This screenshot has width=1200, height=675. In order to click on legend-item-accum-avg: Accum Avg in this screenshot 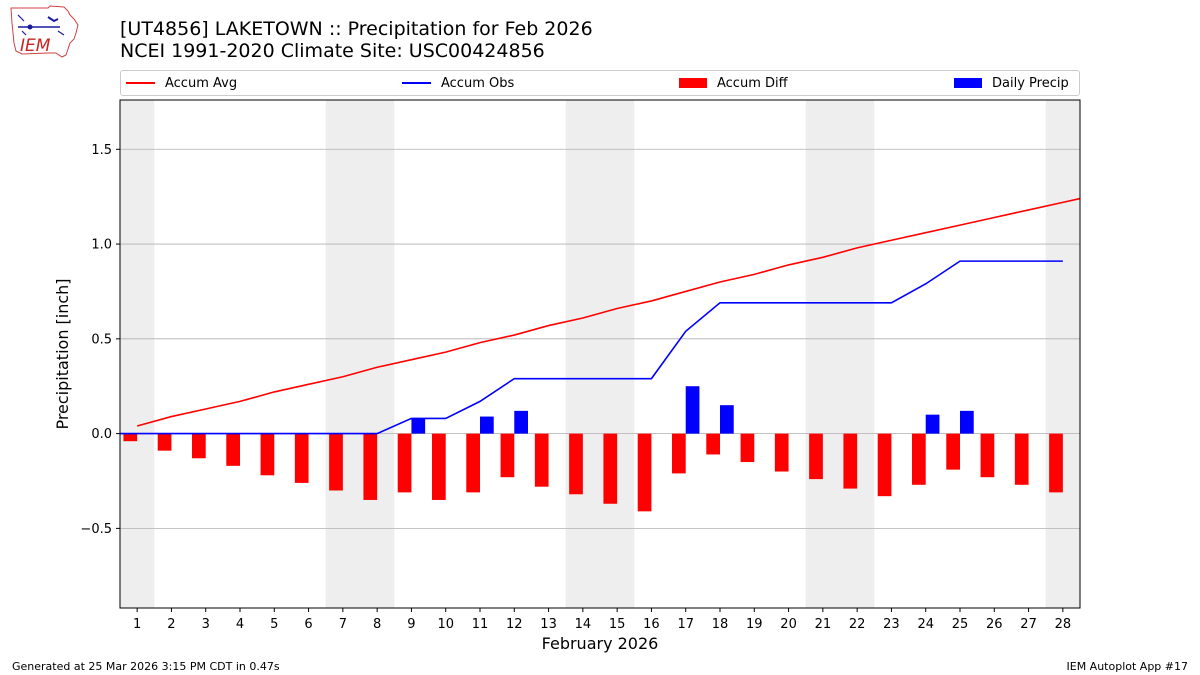, I will do `click(181, 83)`.